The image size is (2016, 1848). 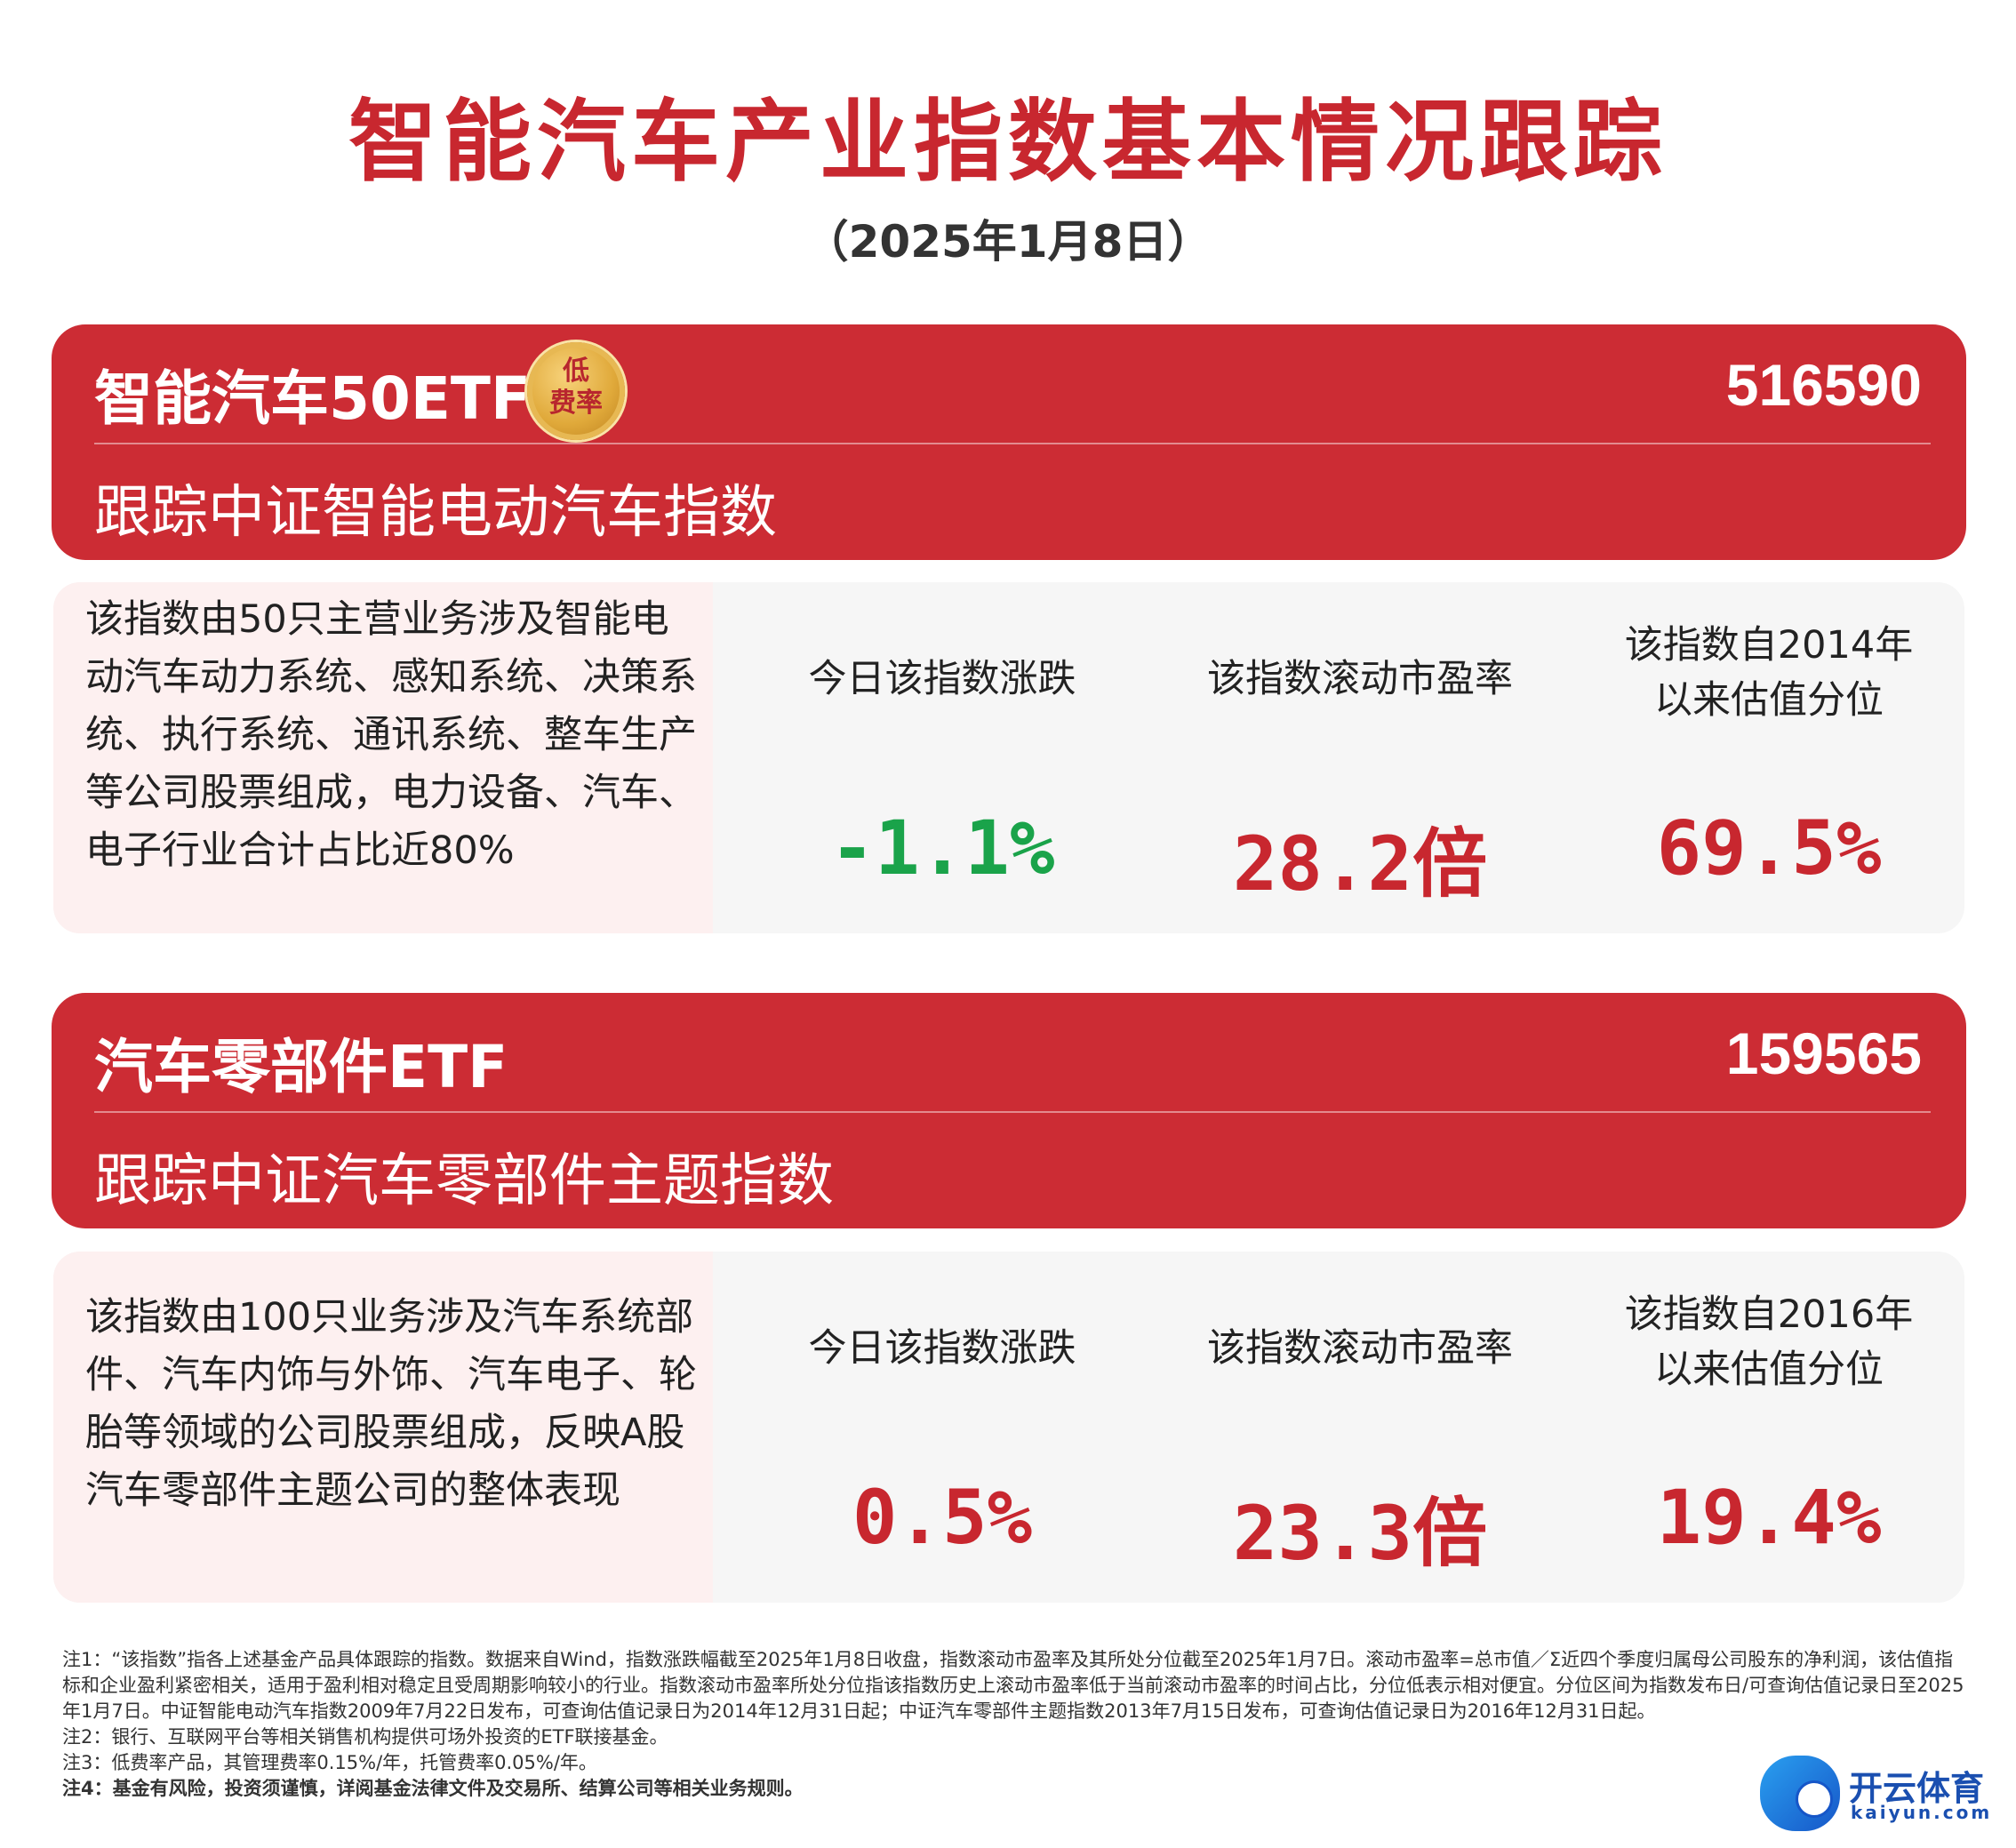 I want to click on page-date: （2025年1月8日）, so click(x=1008, y=242).